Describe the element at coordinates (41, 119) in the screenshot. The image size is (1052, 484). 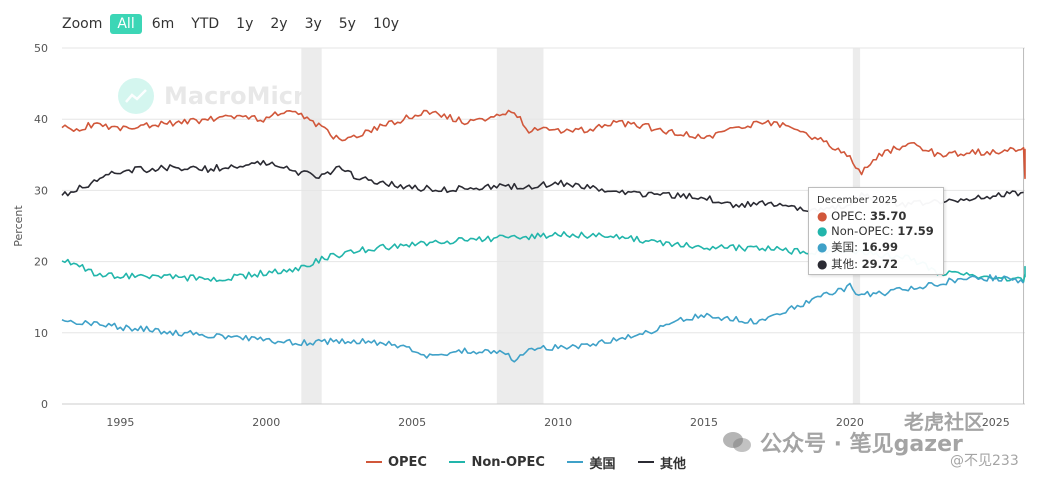
I see `y-tick-label: 40` at that location.